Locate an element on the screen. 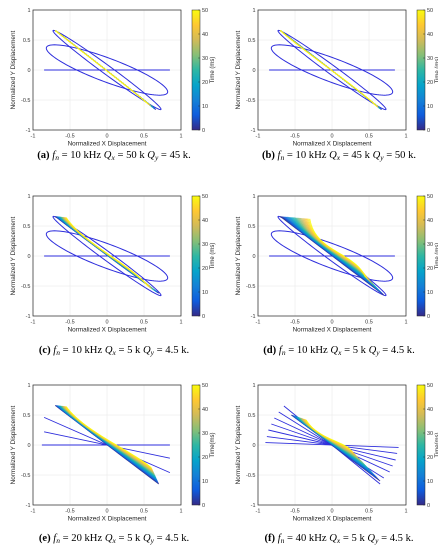 The image size is (438, 550). caption-frequency: 40 kHz is located at coordinates (311, 538).